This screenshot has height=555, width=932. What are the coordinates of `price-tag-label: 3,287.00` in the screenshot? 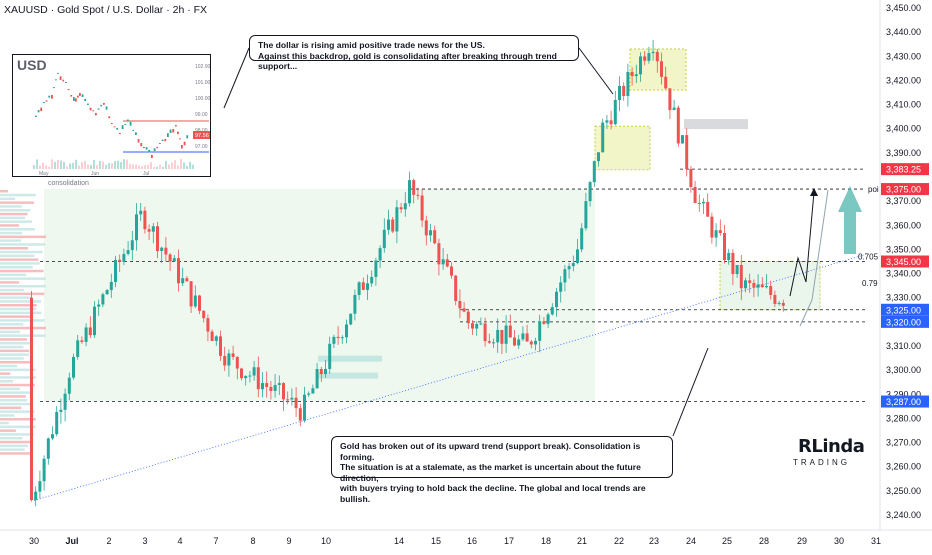 It's located at (903, 402).